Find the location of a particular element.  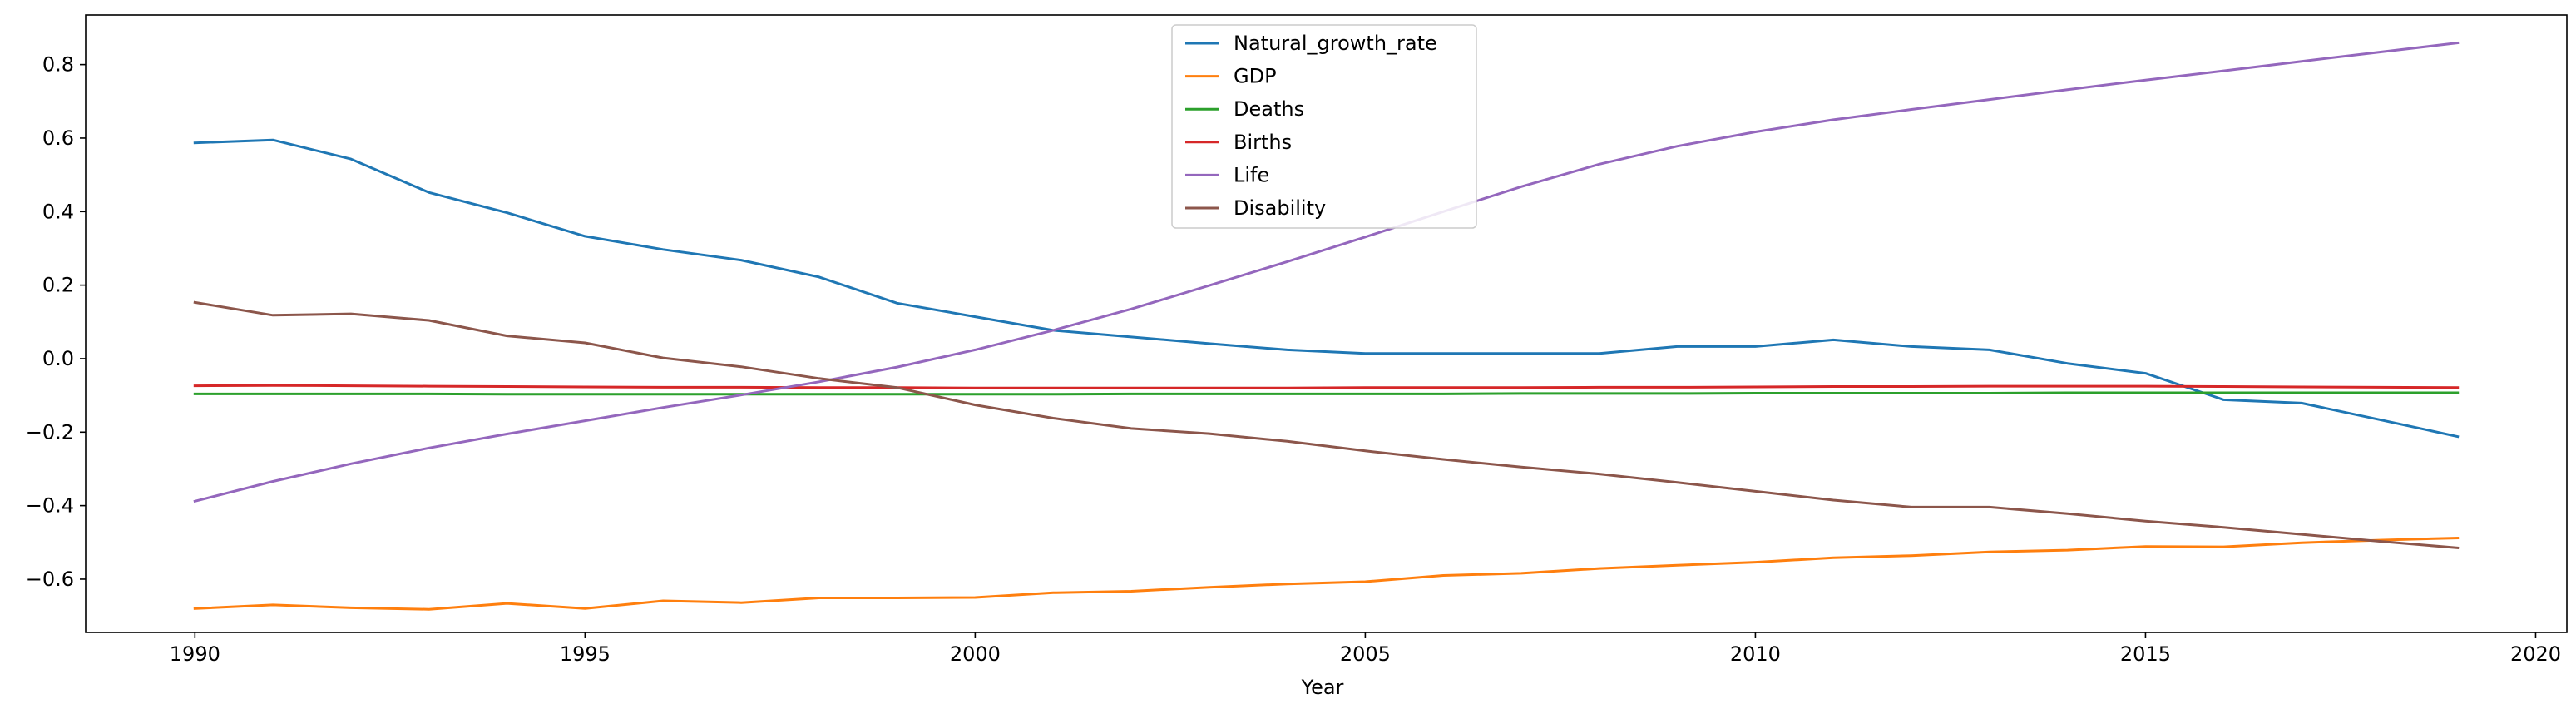

legend-label: Deaths is located at coordinates (1269, 109).